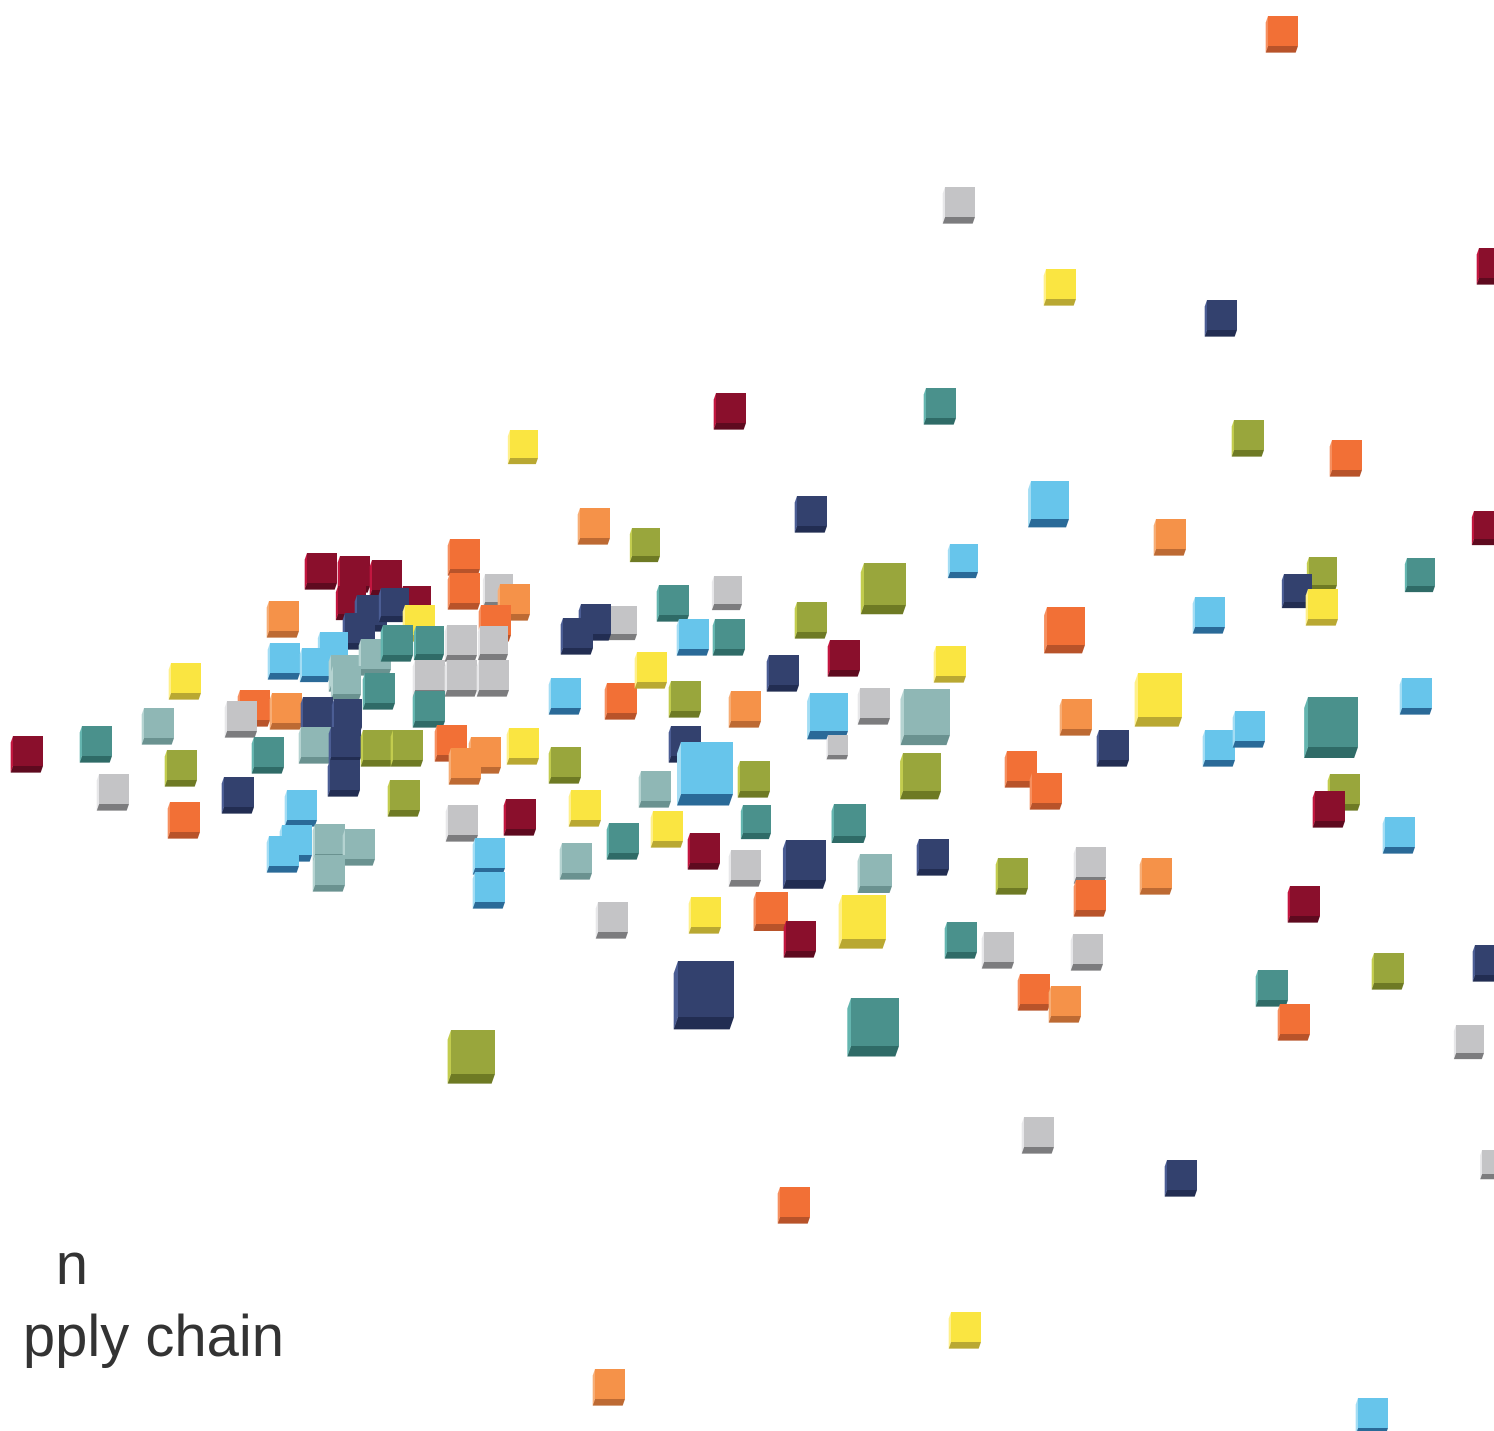 The image size is (1494, 1431). What do you see at coordinates (153, 1336) in the screenshot?
I see `caption-line-2: pply chain` at bounding box center [153, 1336].